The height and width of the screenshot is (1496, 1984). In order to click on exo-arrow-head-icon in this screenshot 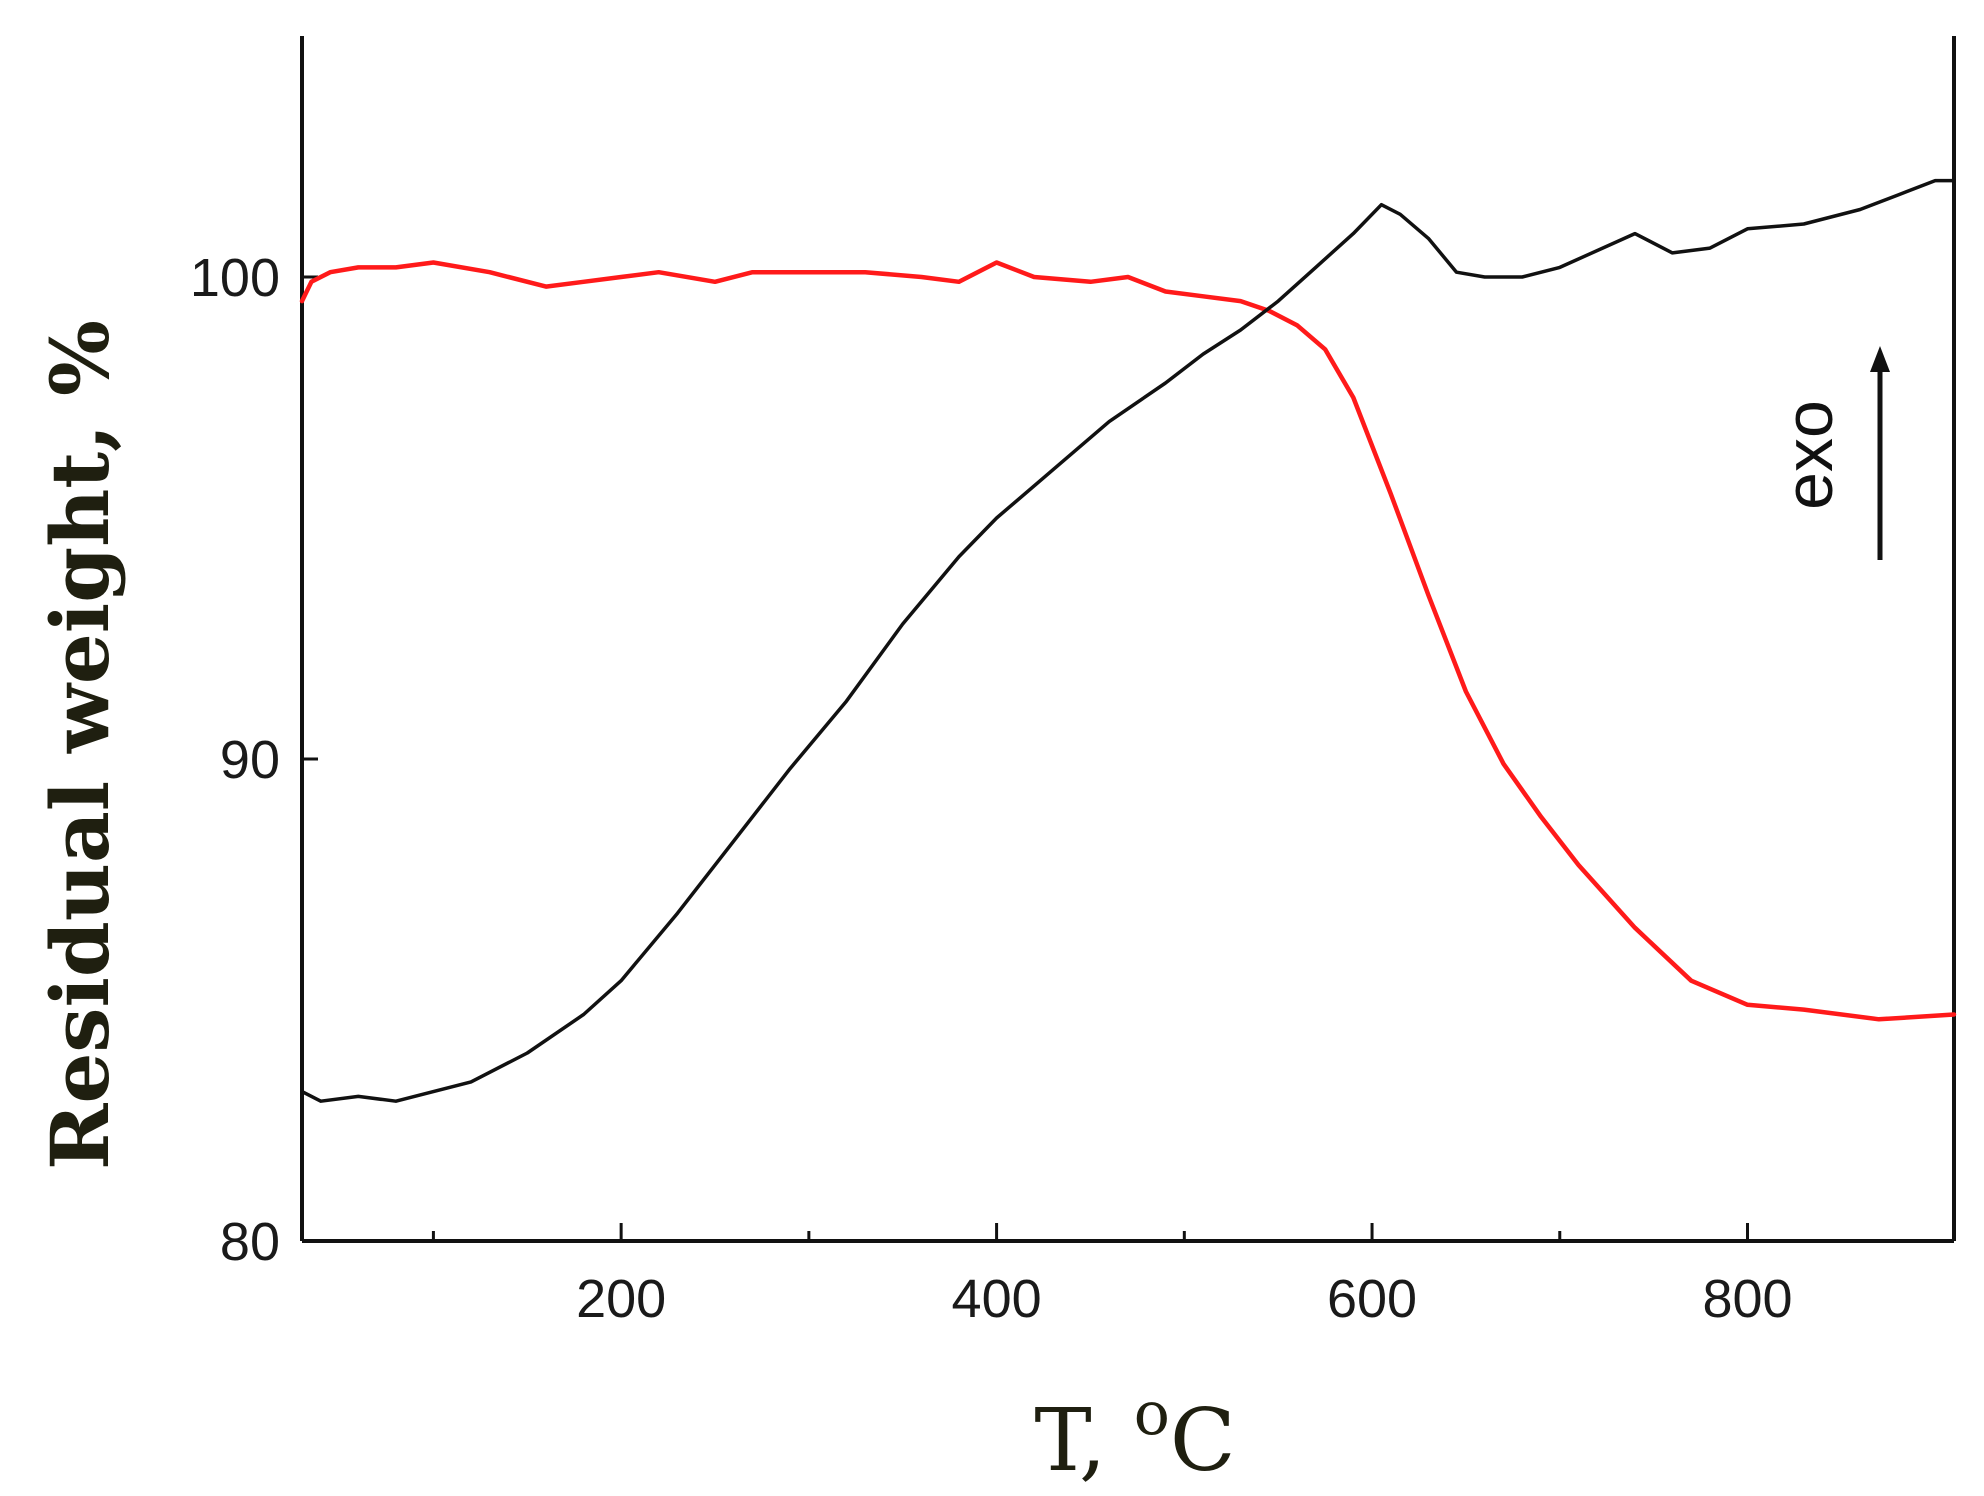, I will do `click(1880, 359)`.